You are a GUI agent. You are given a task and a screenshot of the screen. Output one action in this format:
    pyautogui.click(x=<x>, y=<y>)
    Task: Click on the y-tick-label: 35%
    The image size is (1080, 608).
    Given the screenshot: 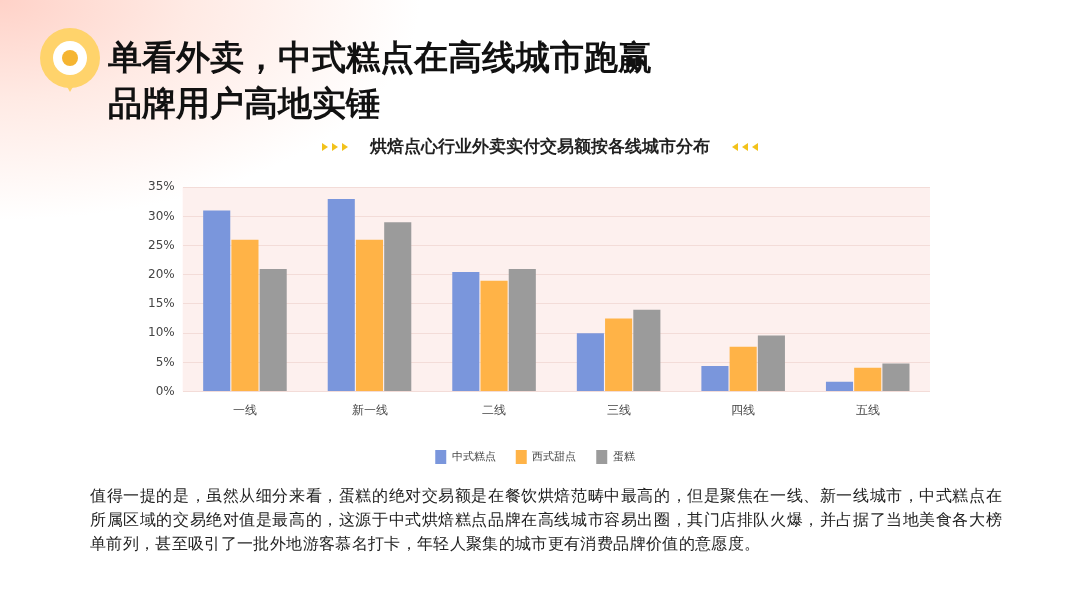 What is the action you would take?
    pyautogui.click(x=161, y=186)
    